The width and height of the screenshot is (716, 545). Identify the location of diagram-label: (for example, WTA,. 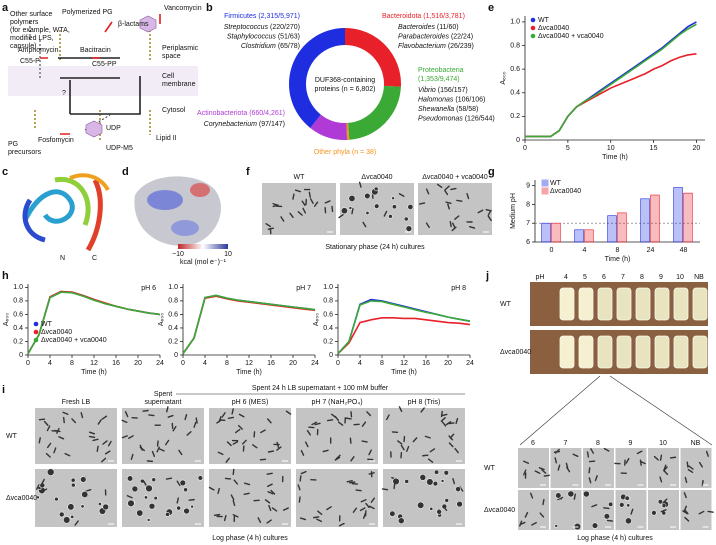
(40, 30).